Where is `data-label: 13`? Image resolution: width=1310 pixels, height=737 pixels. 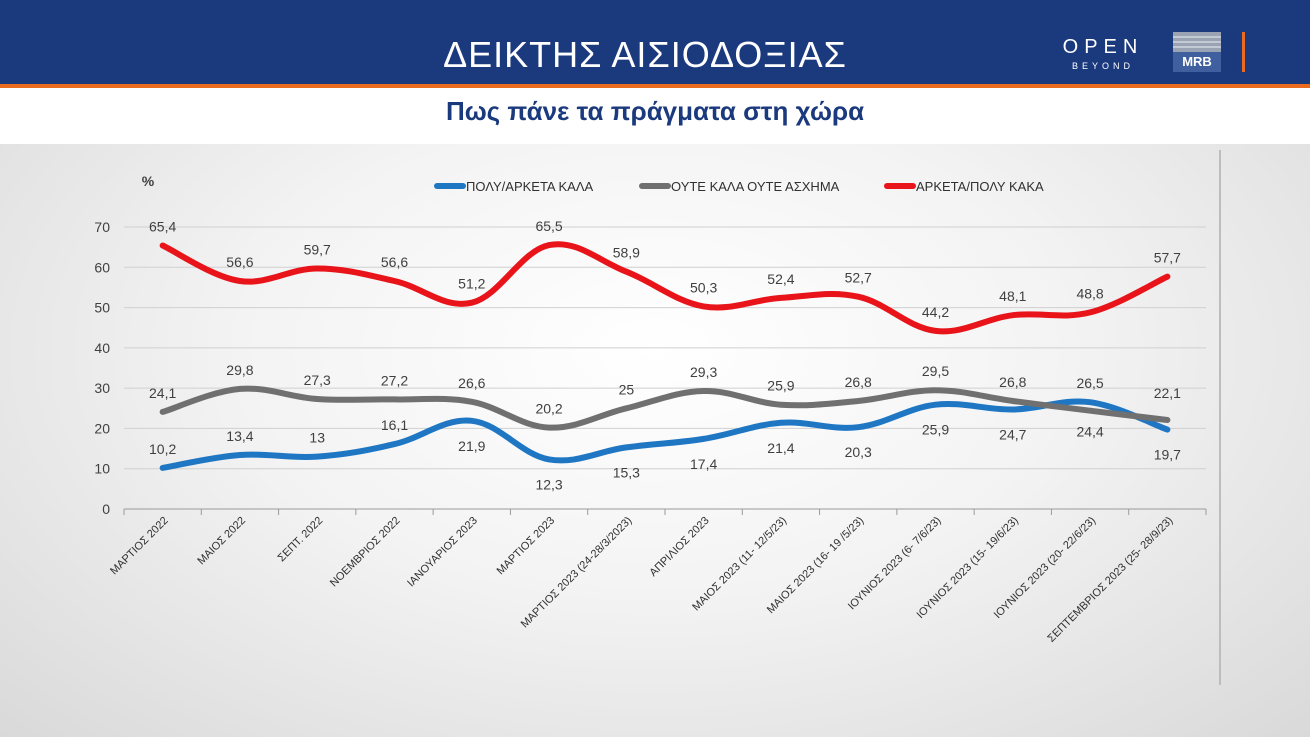
data-label: 13 is located at coordinates (317, 438).